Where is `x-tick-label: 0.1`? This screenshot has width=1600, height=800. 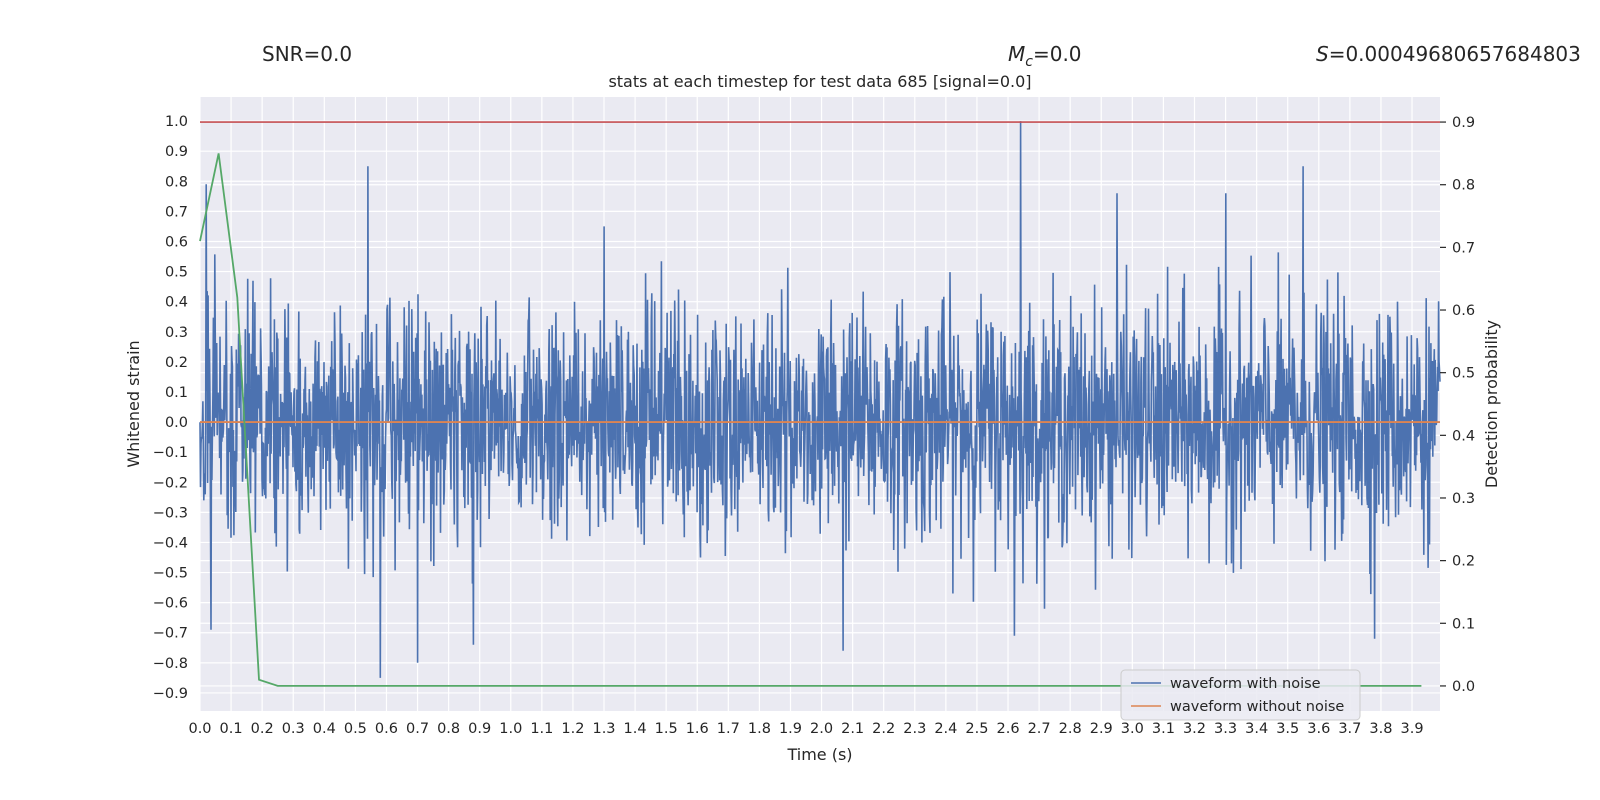 x-tick-label: 0.1 is located at coordinates (231, 729).